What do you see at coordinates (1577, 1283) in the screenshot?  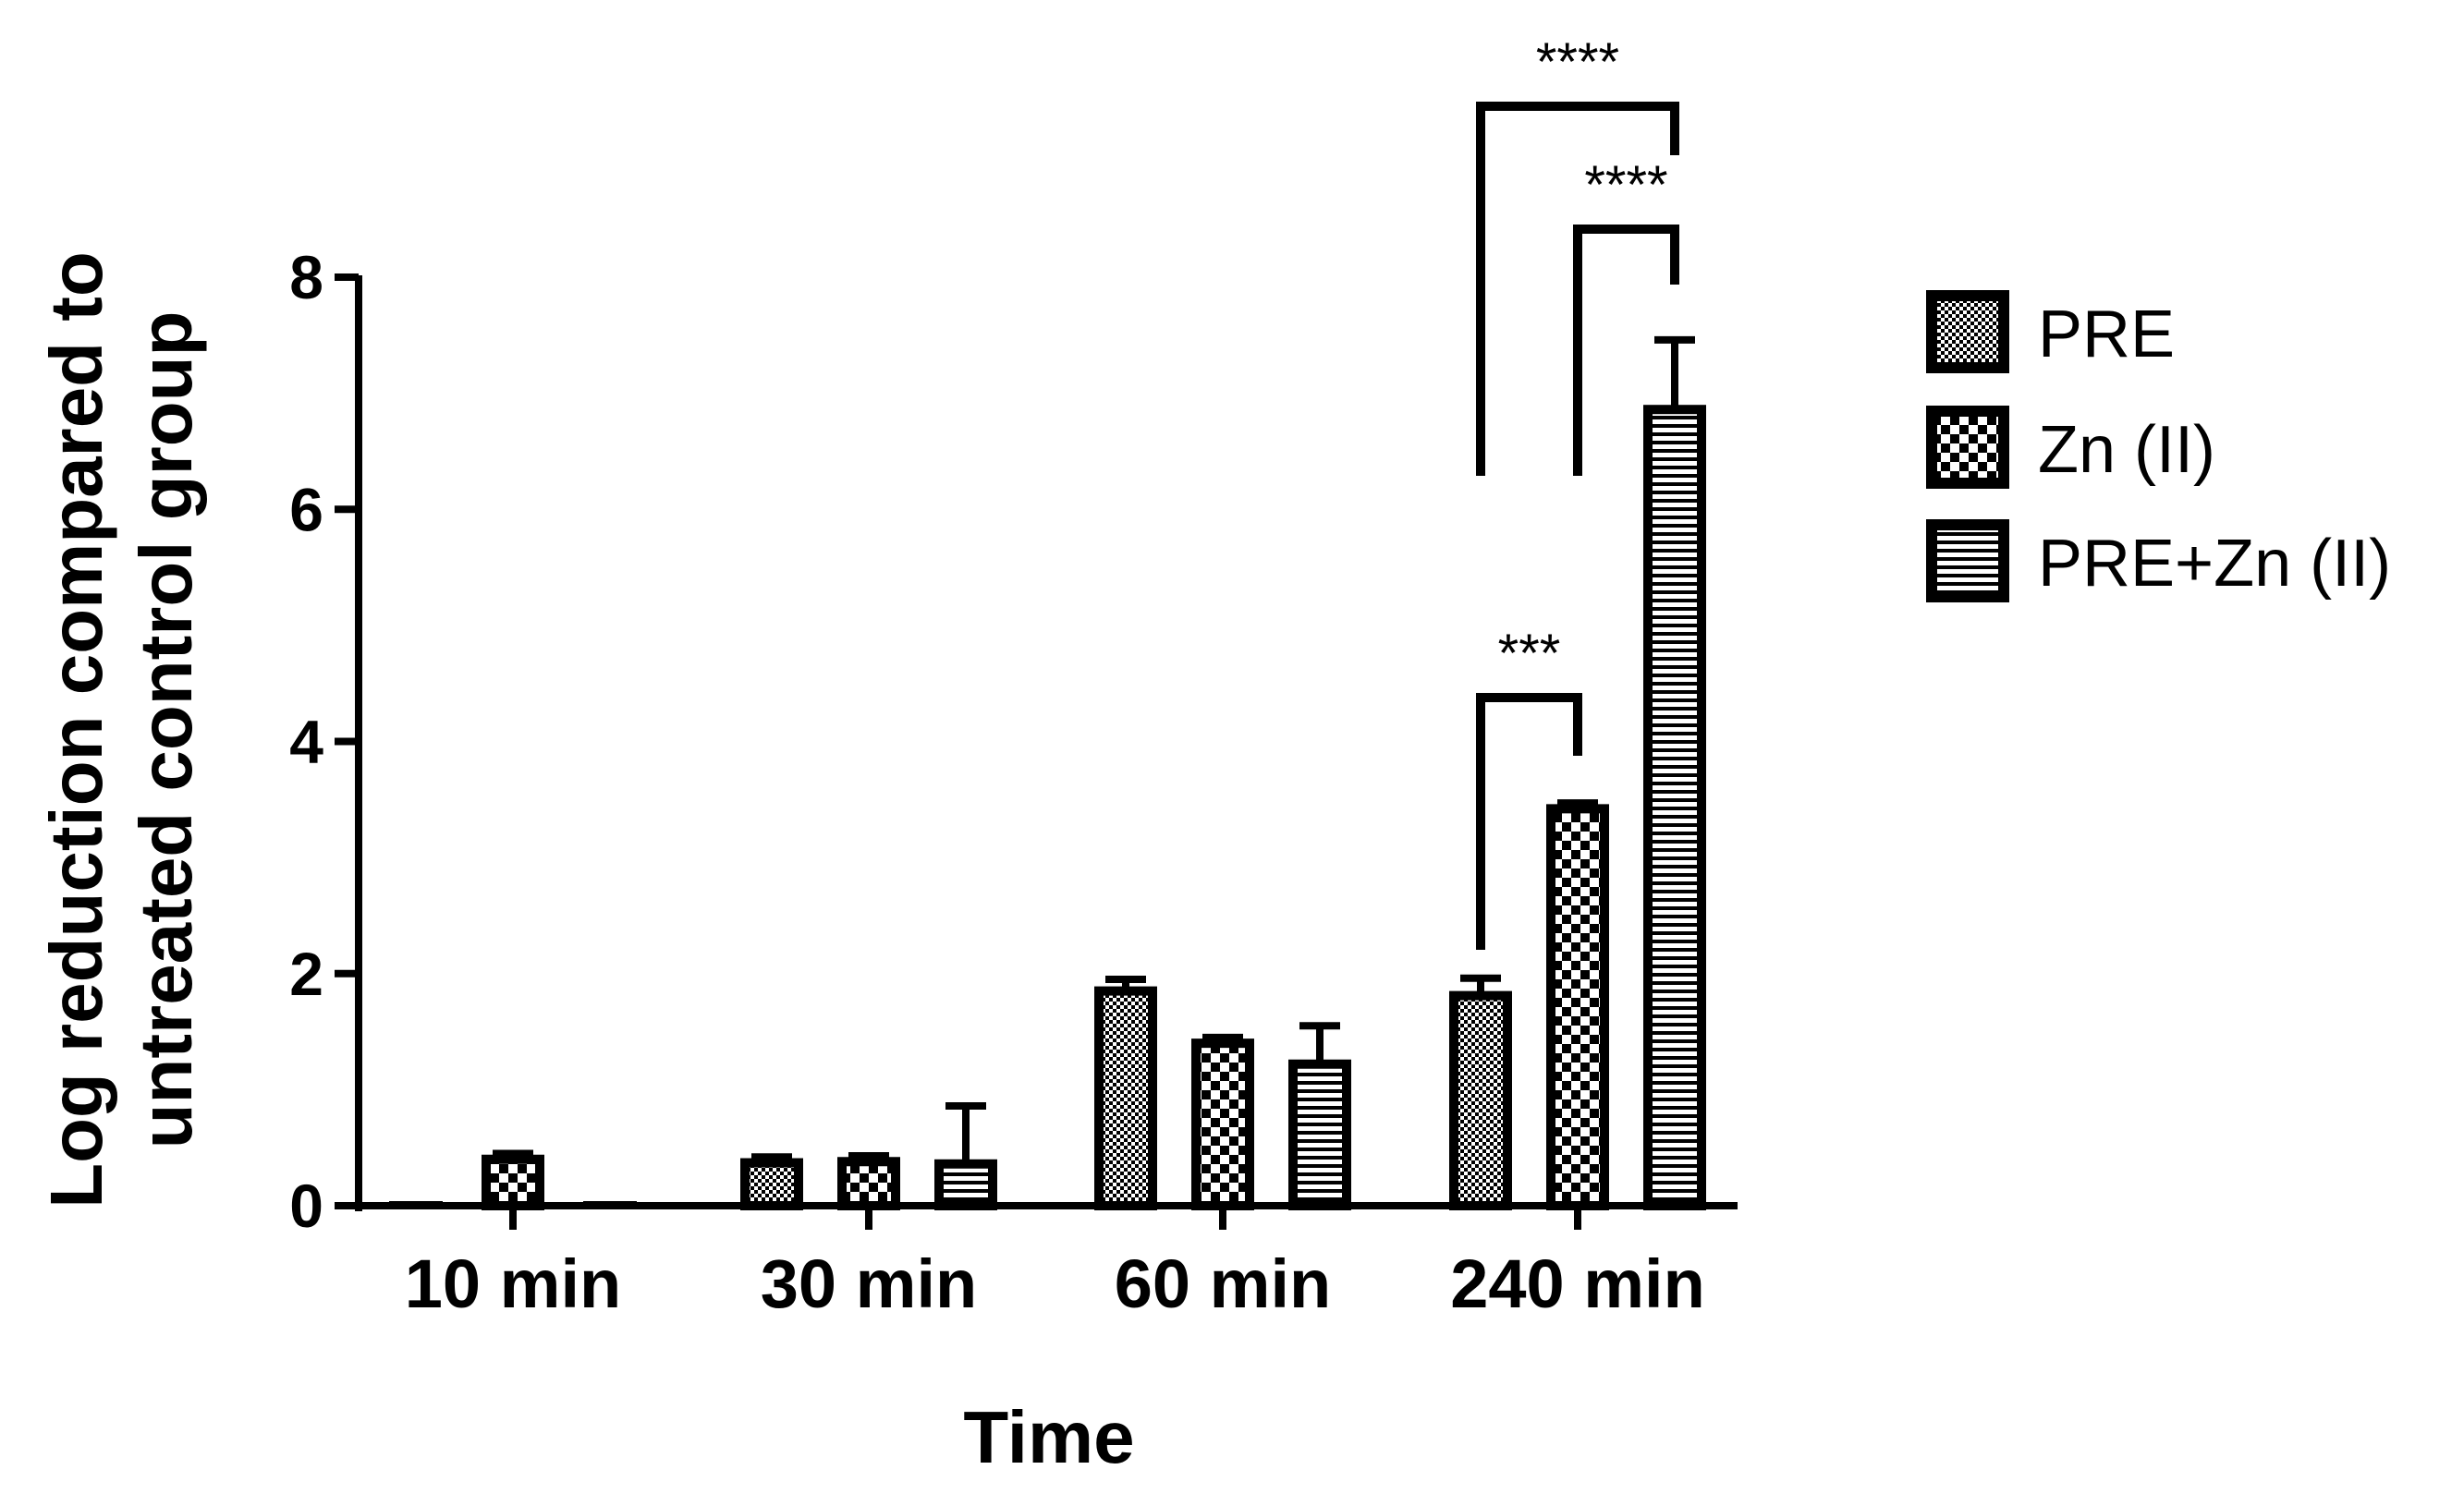 I see `x-category-label: 240 min` at bounding box center [1577, 1283].